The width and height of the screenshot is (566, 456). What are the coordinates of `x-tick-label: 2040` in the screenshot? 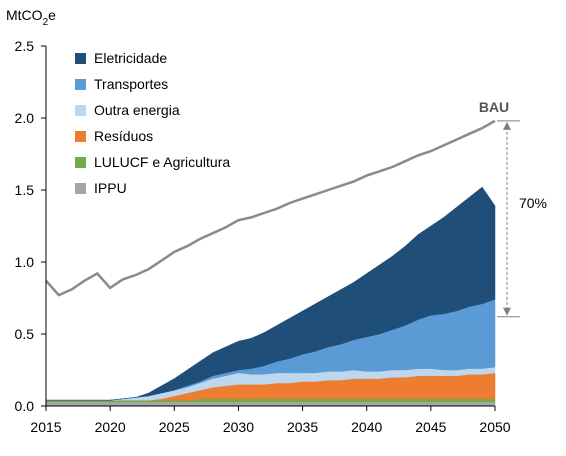 It's located at (366, 427).